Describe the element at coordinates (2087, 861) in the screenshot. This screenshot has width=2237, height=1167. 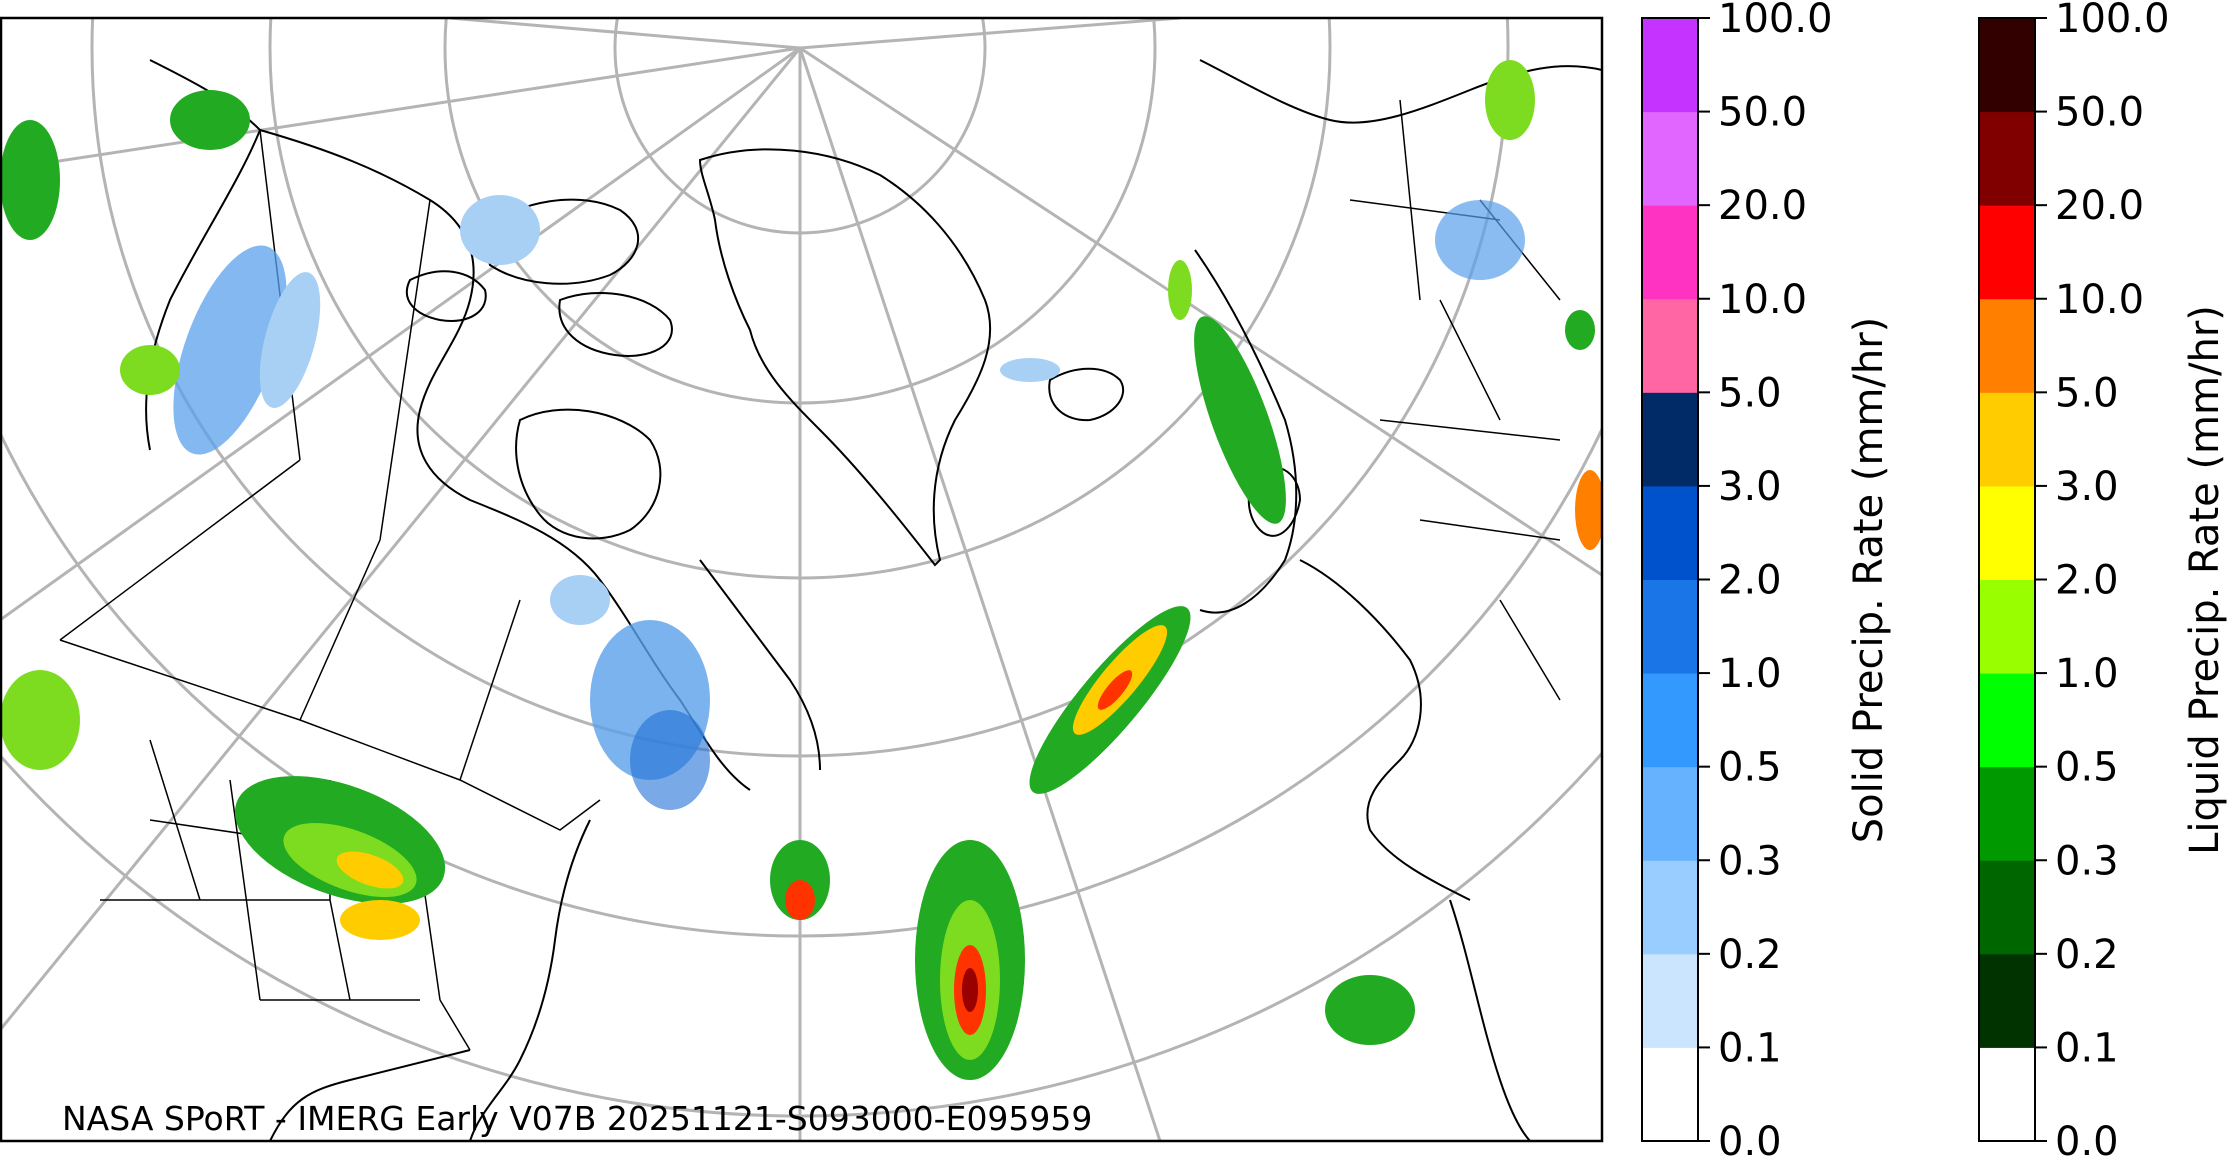
I see `liquid-colorbar-tick-label: 0.3` at that location.